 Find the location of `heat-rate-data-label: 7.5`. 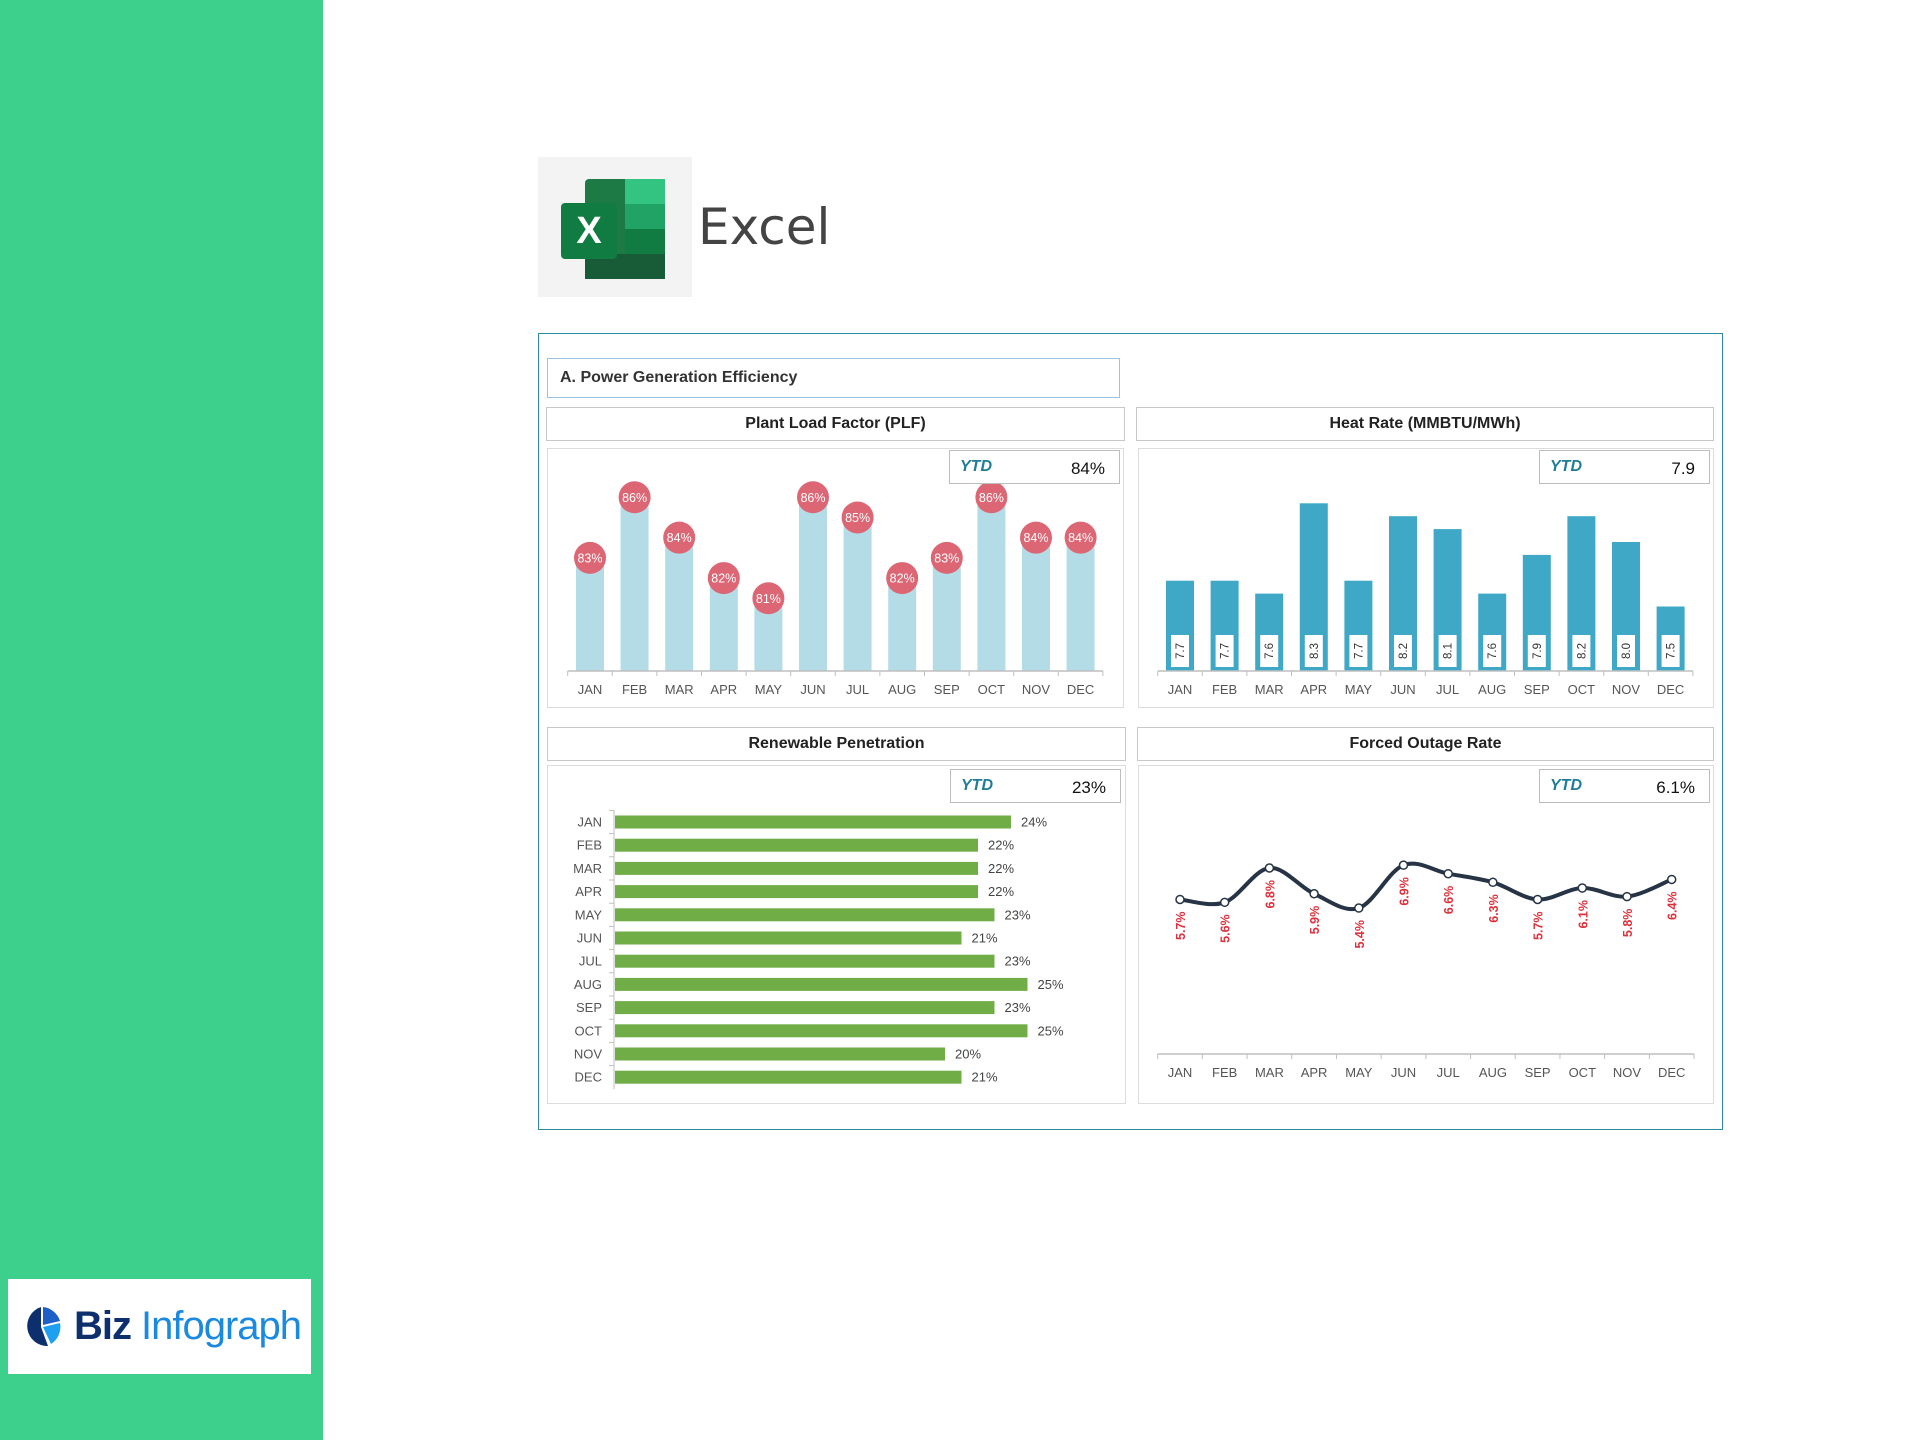

heat-rate-data-label: 7.5 is located at coordinates (1672, 651).